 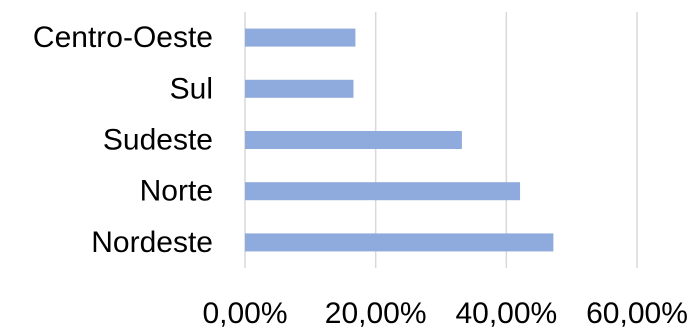 I want to click on x-tick-label-1: 20,00%, so click(x=376, y=313).